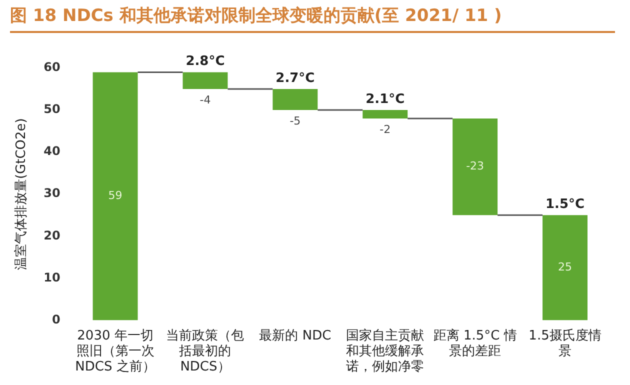 The width and height of the screenshot is (630, 385). What do you see at coordinates (205, 351) in the screenshot?
I see `x-tick-label: 当前政策（包括最初的 NDCS）` at bounding box center [205, 351].